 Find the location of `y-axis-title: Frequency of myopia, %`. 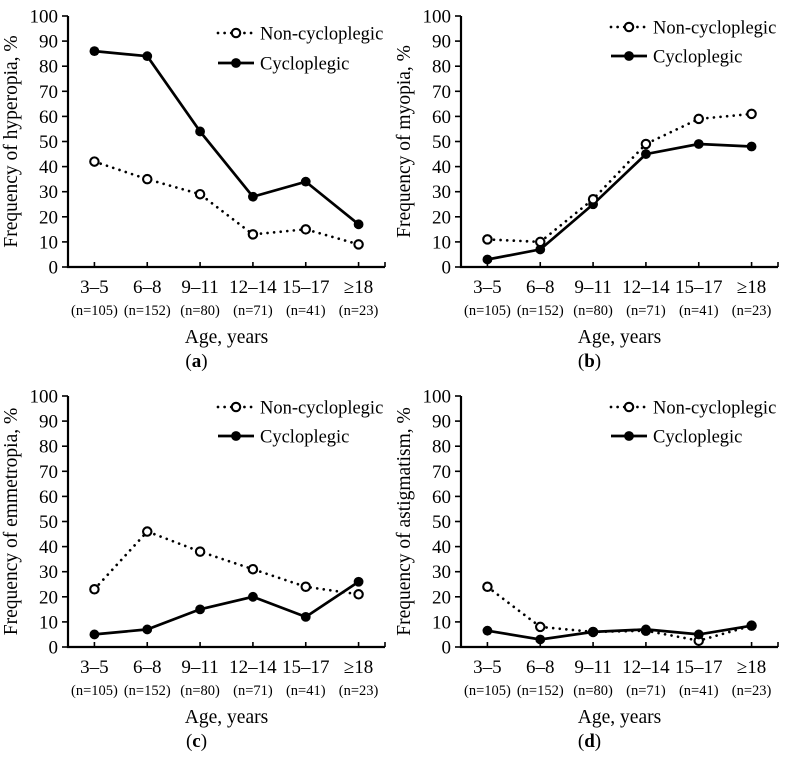

y-axis-title: Frequency of myopia, % is located at coordinates (404, 141).